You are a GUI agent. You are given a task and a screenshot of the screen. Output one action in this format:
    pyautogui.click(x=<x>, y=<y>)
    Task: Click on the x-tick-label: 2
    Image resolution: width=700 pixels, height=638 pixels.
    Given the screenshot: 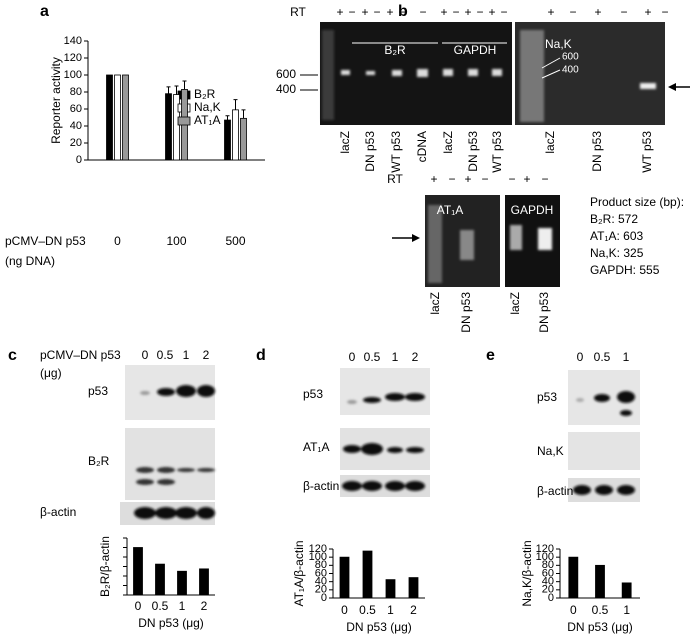 What is the action you would take?
    pyautogui.click(x=204, y=606)
    